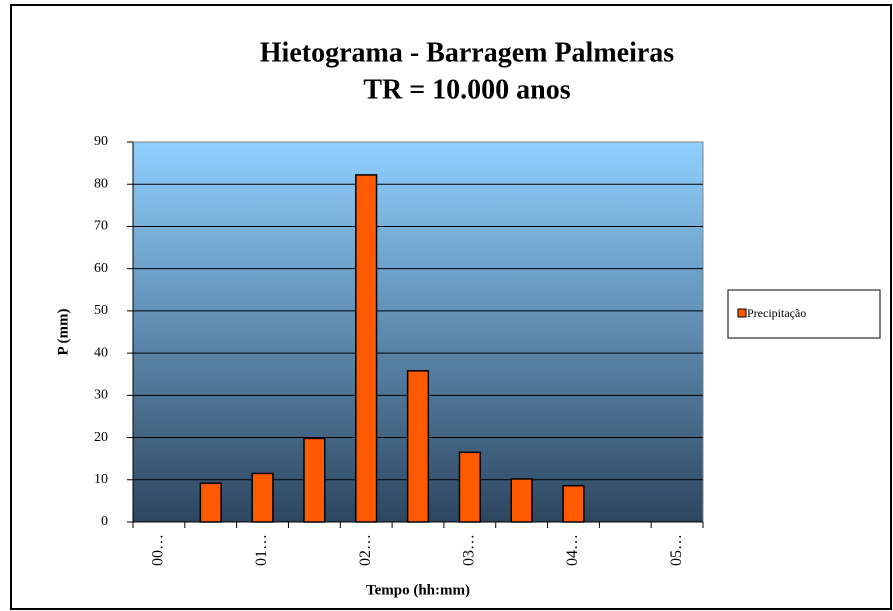  What do you see at coordinates (101, 226) in the screenshot?
I see `y-tick-label: 70` at bounding box center [101, 226].